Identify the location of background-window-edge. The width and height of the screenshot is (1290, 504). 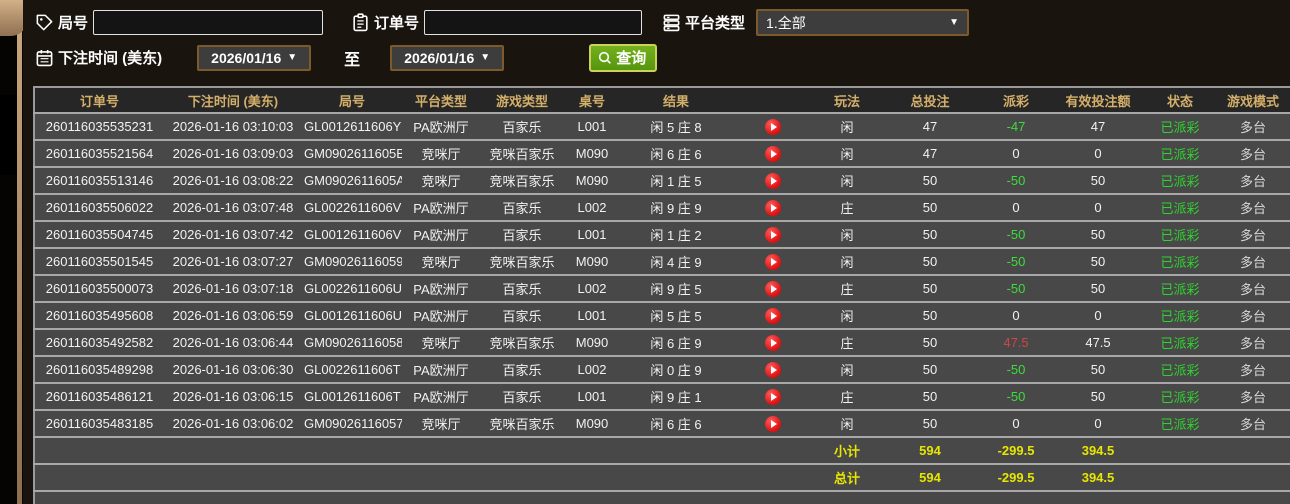
(11, 252).